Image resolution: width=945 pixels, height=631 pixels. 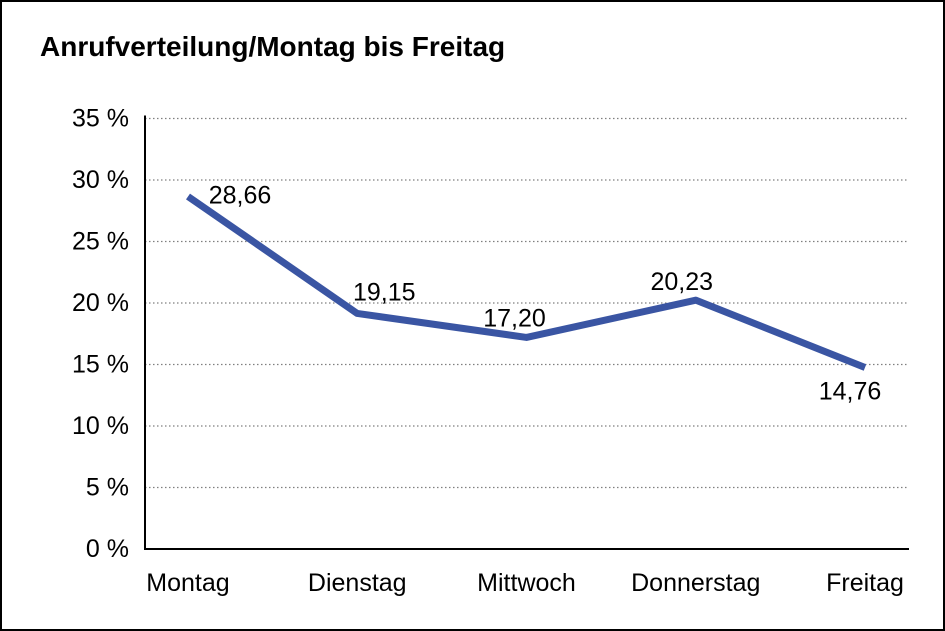 What do you see at coordinates (273, 46) in the screenshot?
I see `chart-title: Anrufverteilung/Montag bis Freitag` at bounding box center [273, 46].